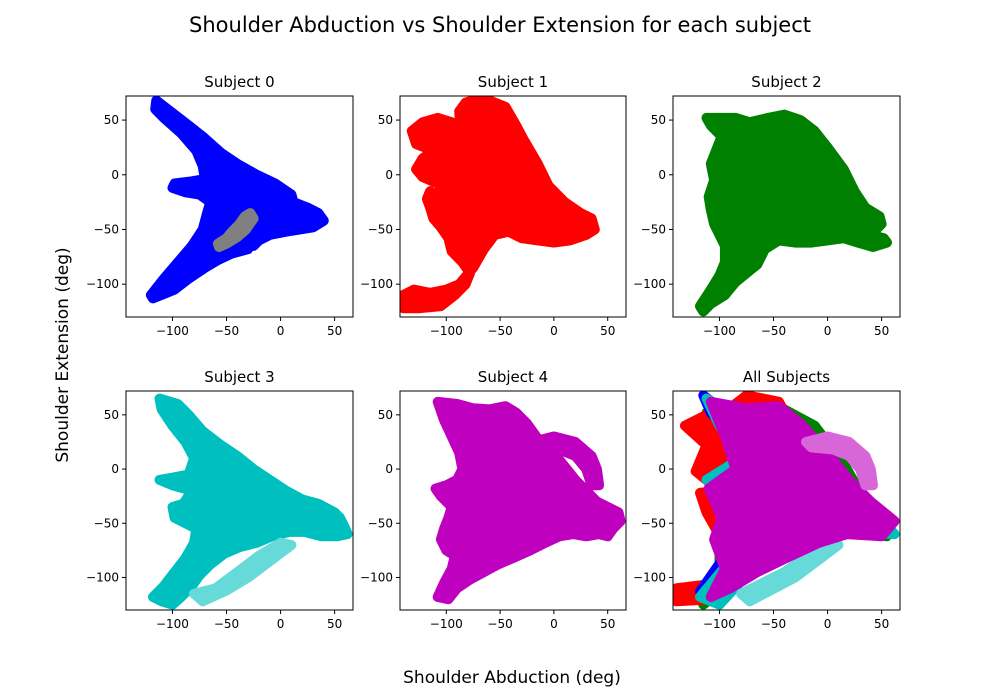 The width and height of the screenshot is (1000, 700). What do you see at coordinates (239, 377) in the screenshot?
I see `subplot-title: Subject 3` at bounding box center [239, 377].